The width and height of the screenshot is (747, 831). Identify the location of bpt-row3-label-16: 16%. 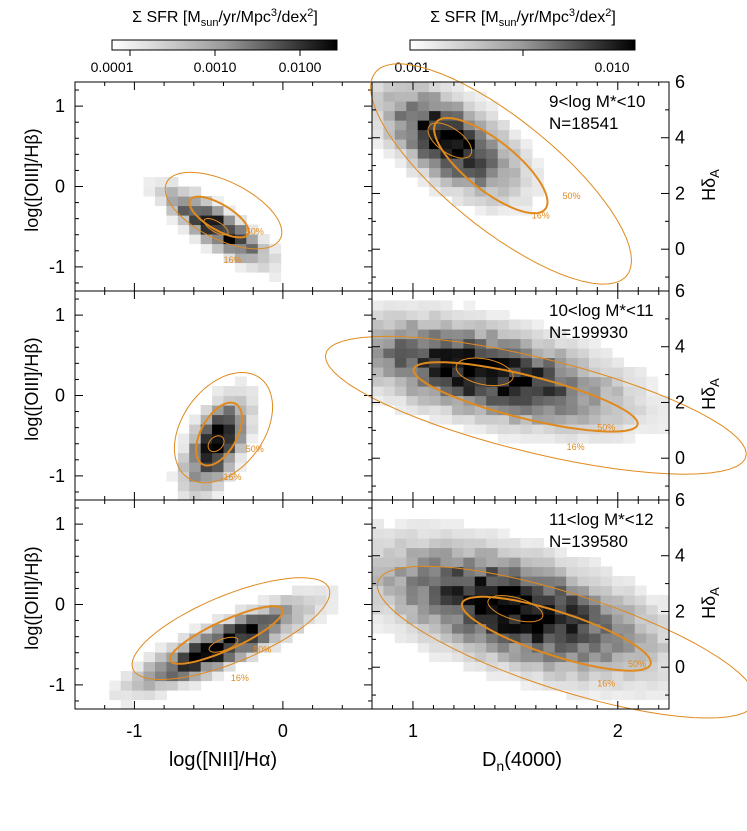
(240, 678).